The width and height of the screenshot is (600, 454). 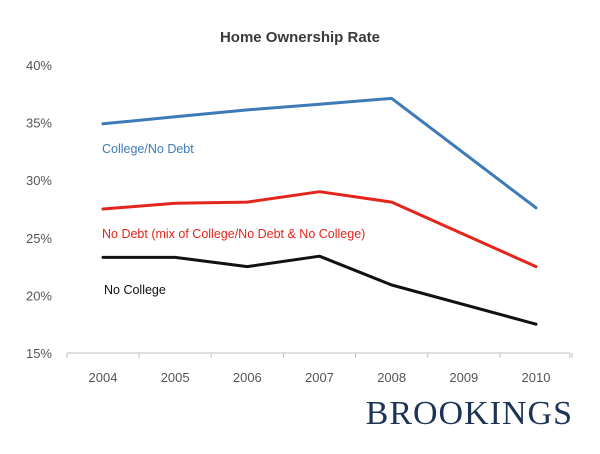 What do you see at coordinates (331, 369) in the screenshot?
I see `x-axis-ticks: 2004 2005 2006 2007 2008 2009 2010` at bounding box center [331, 369].